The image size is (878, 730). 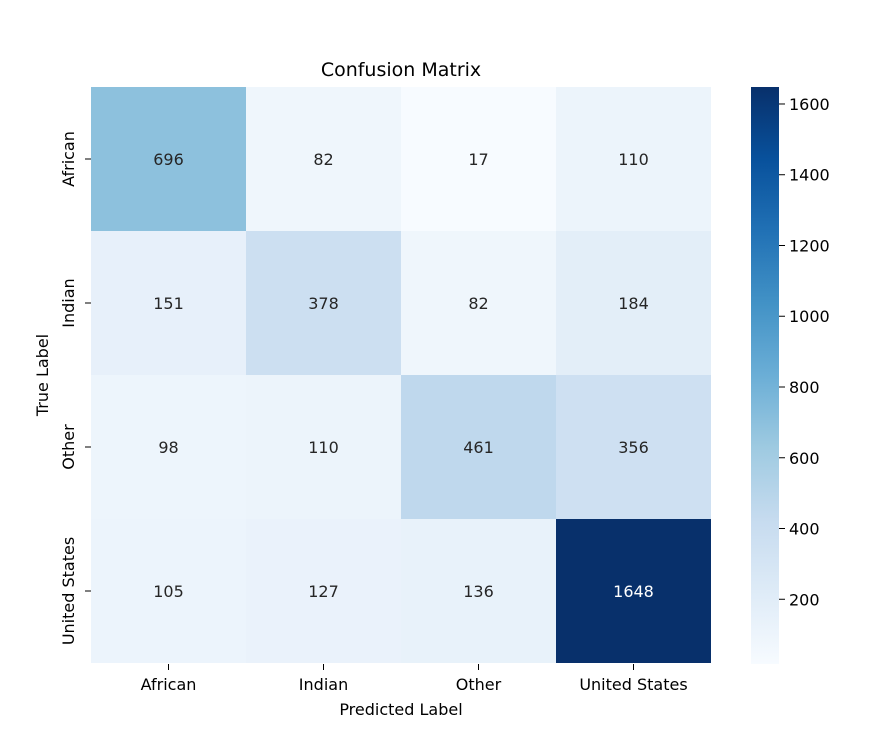 I want to click on cell-value-label: 378, so click(x=323, y=303).